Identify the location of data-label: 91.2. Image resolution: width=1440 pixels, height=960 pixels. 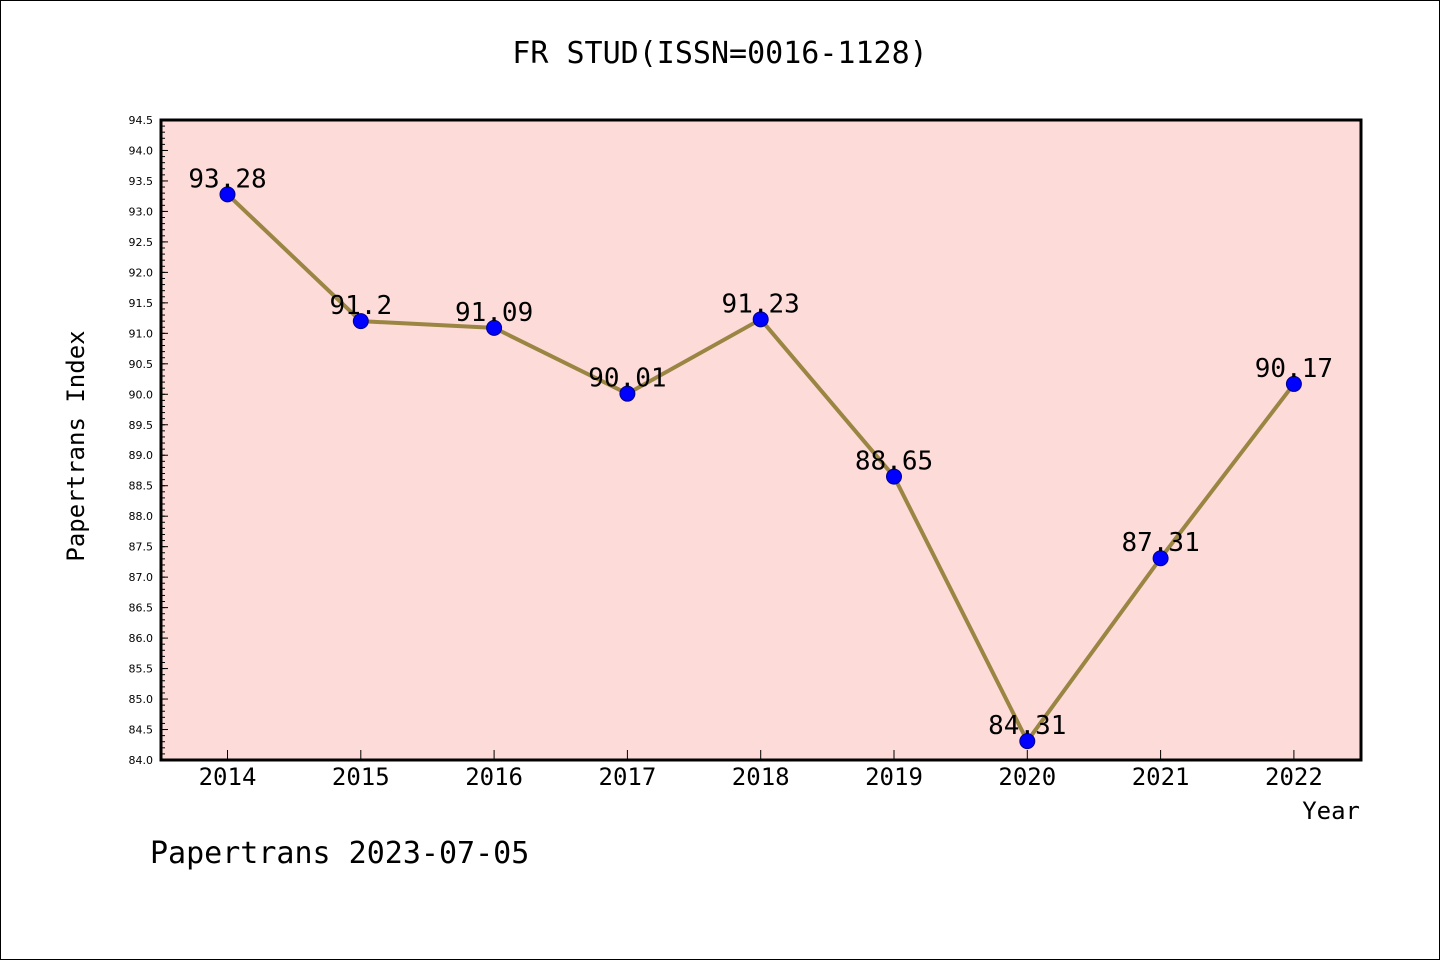
(360, 306).